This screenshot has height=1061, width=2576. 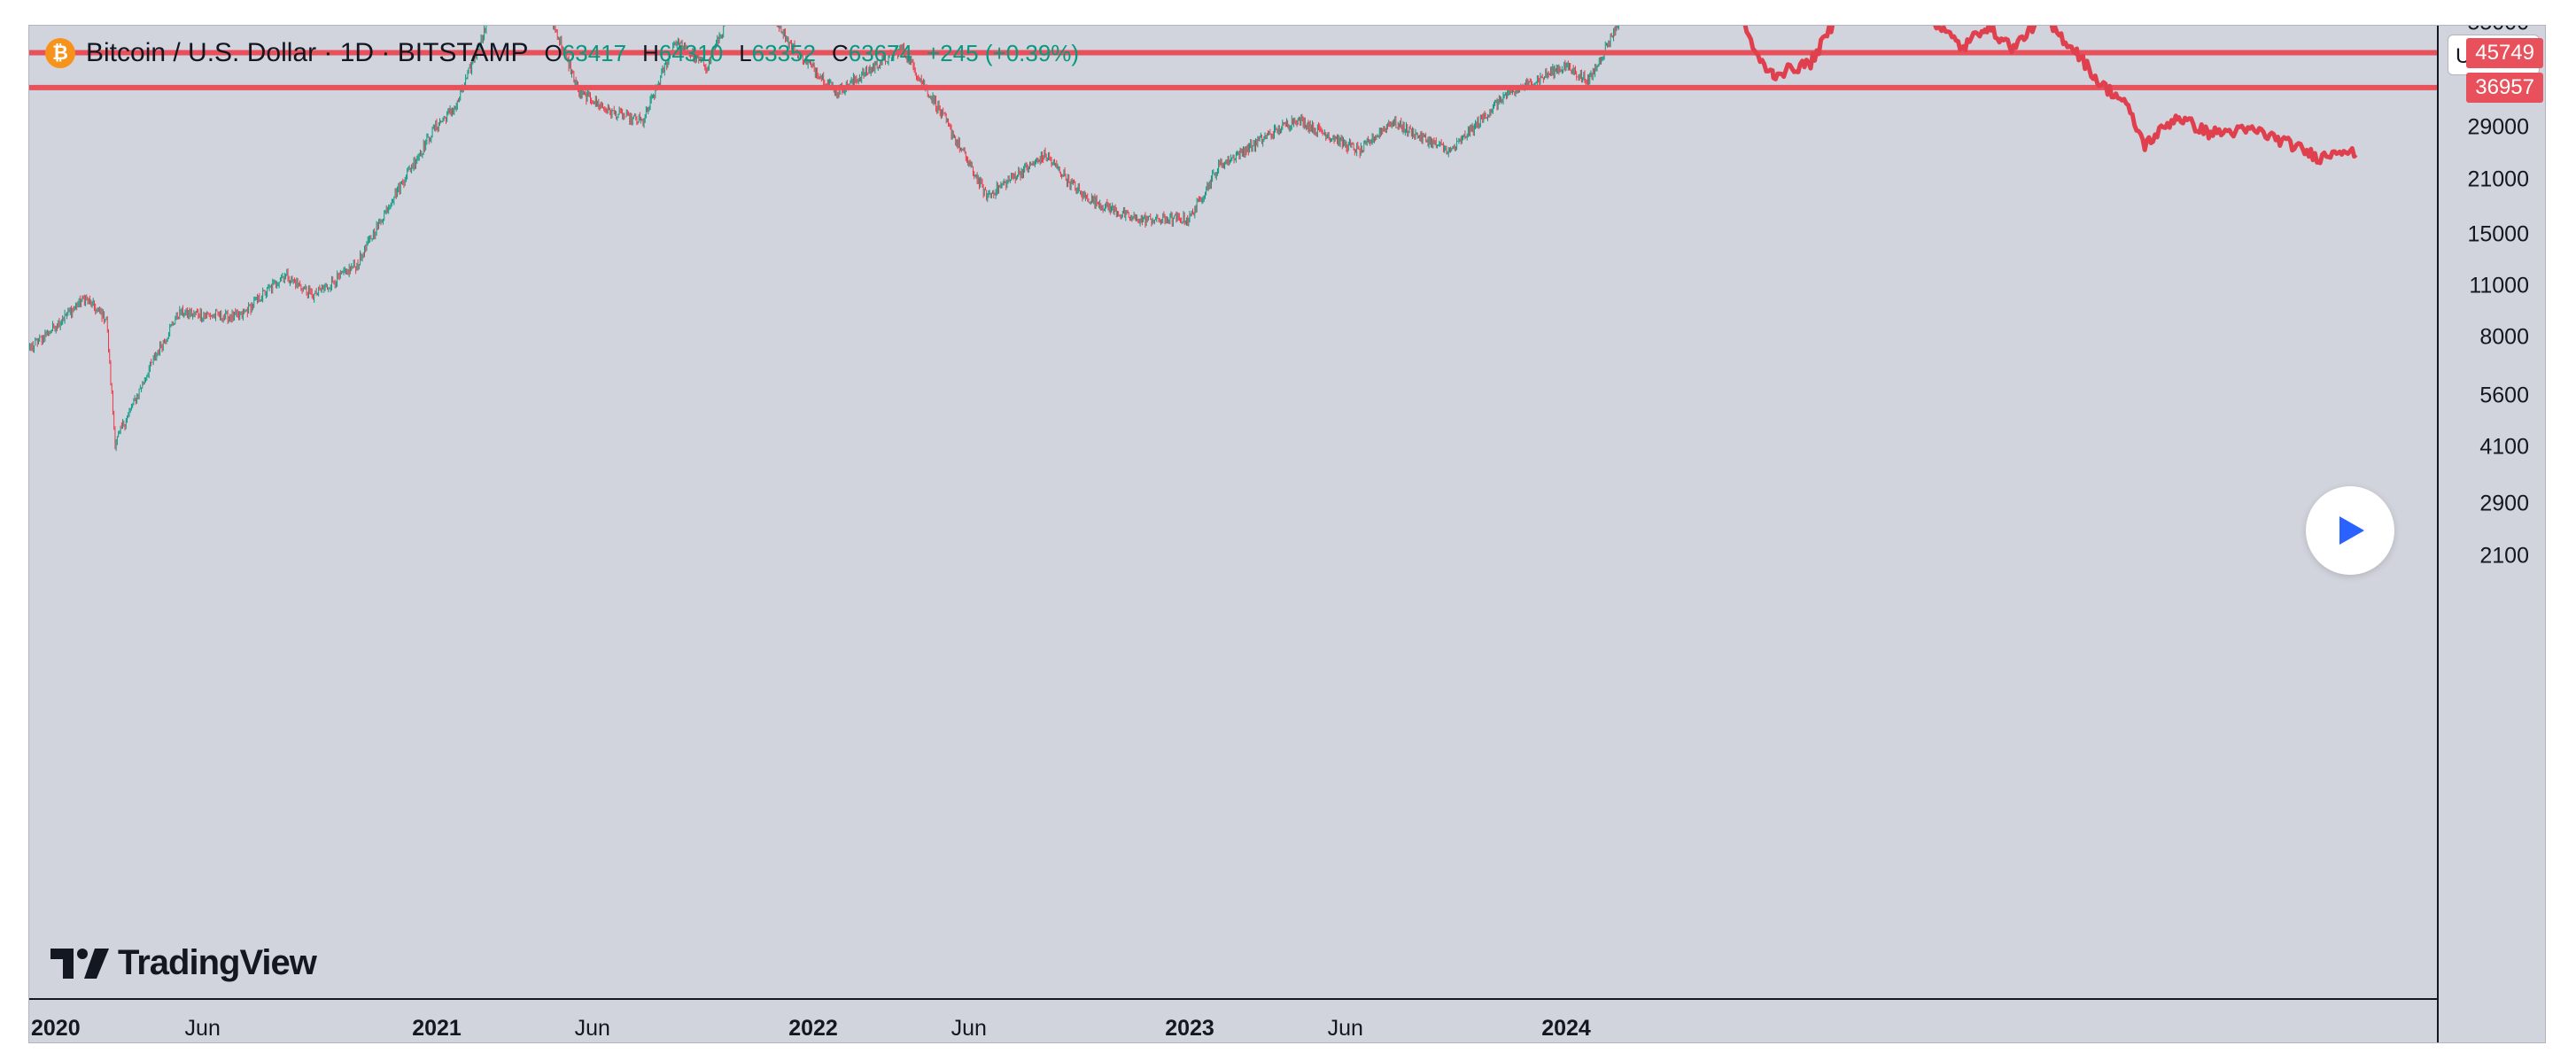 What do you see at coordinates (683, 52) in the screenshot?
I see `ohlc-high: H64310` at bounding box center [683, 52].